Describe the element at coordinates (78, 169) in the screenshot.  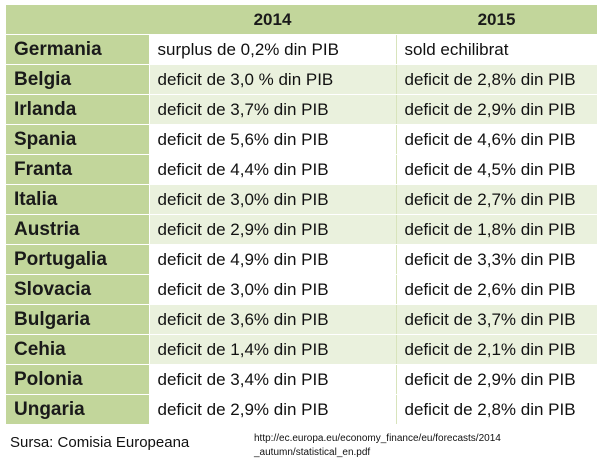
I see `country-cell: Franta` at that location.